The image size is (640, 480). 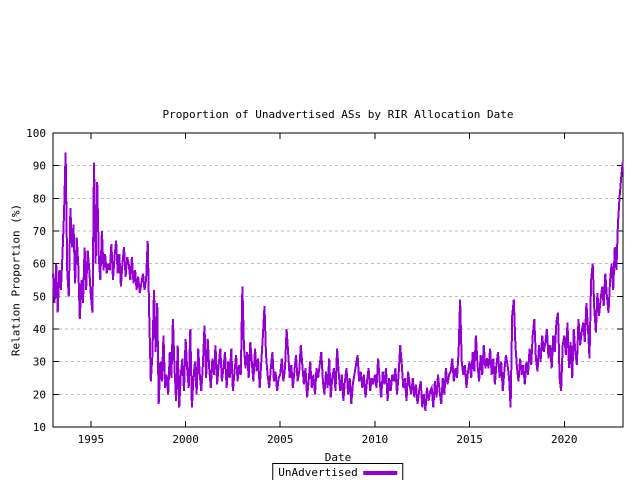 What do you see at coordinates (39, 166) in the screenshot?
I see `y-tick-label: 90` at bounding box center [39, 166].